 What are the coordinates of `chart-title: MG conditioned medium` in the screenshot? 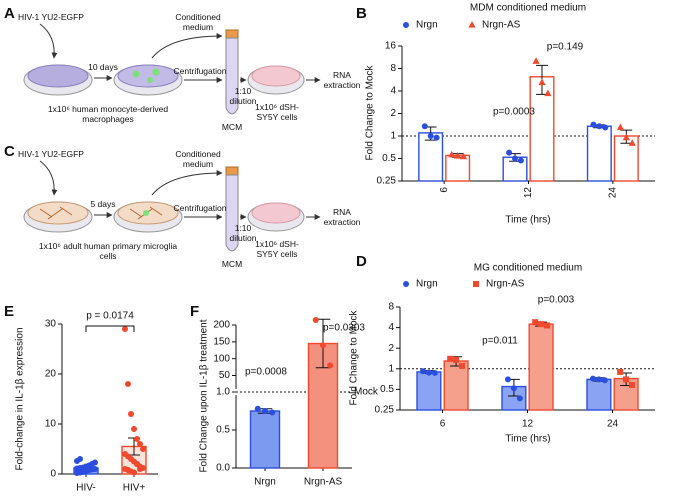 It's located at (528, 268).